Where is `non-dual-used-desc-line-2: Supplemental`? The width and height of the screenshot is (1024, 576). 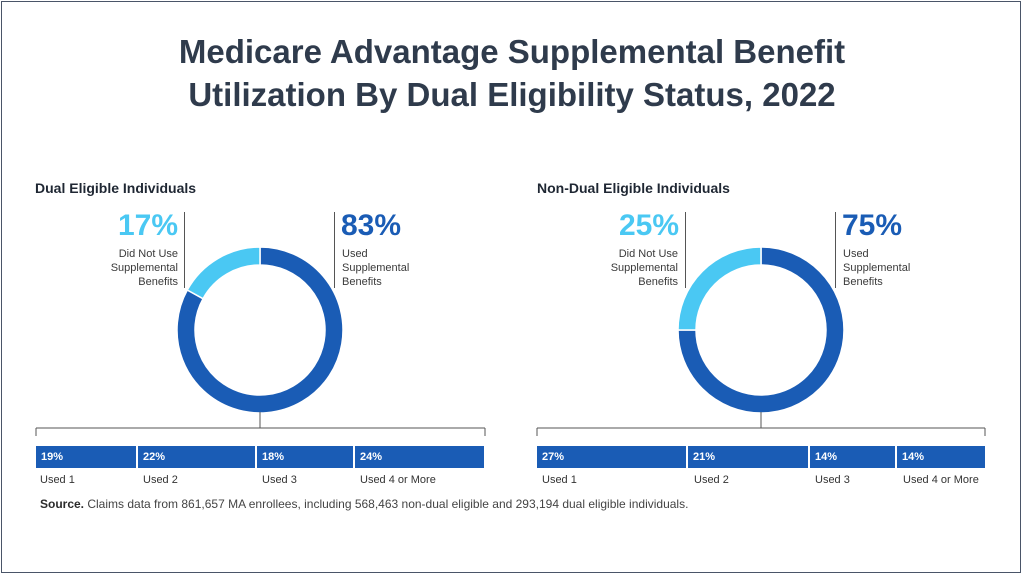 non-dual-used-desc-line-2: Supplemental is located at coordinates (877, 268).